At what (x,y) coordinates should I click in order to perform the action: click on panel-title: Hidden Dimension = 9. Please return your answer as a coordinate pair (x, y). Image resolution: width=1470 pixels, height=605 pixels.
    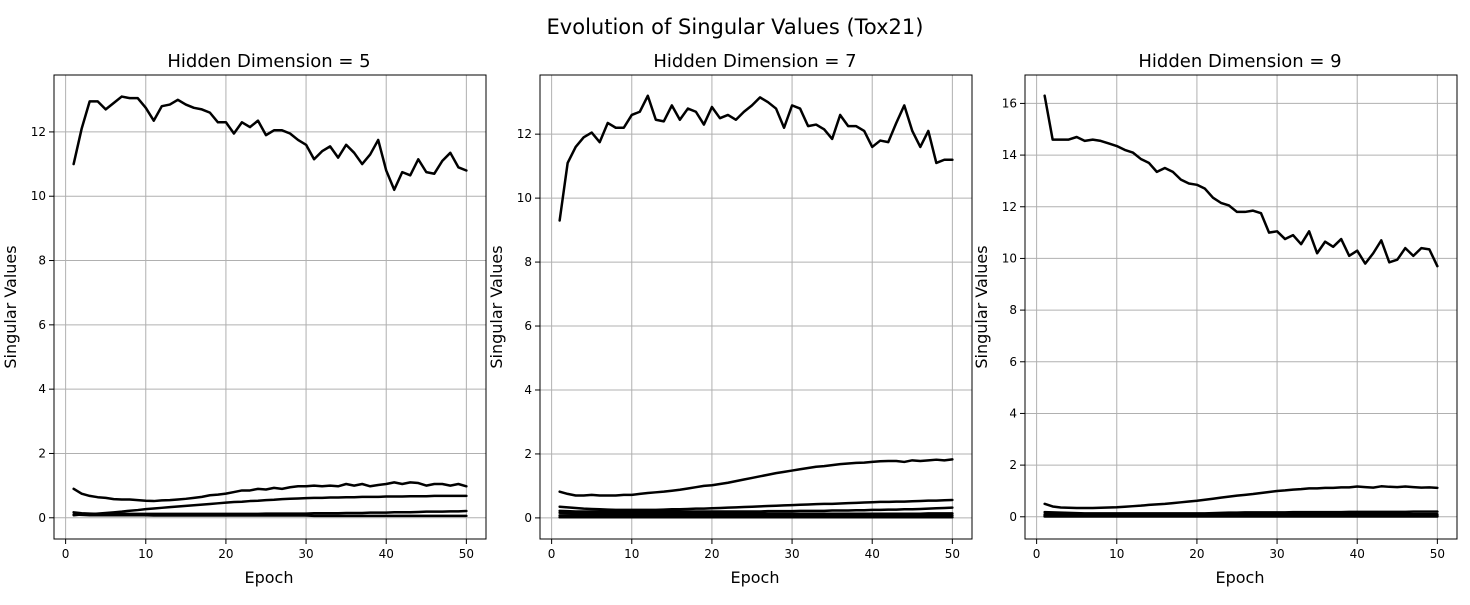
    Looking at the image, I should click on (1239, 61).